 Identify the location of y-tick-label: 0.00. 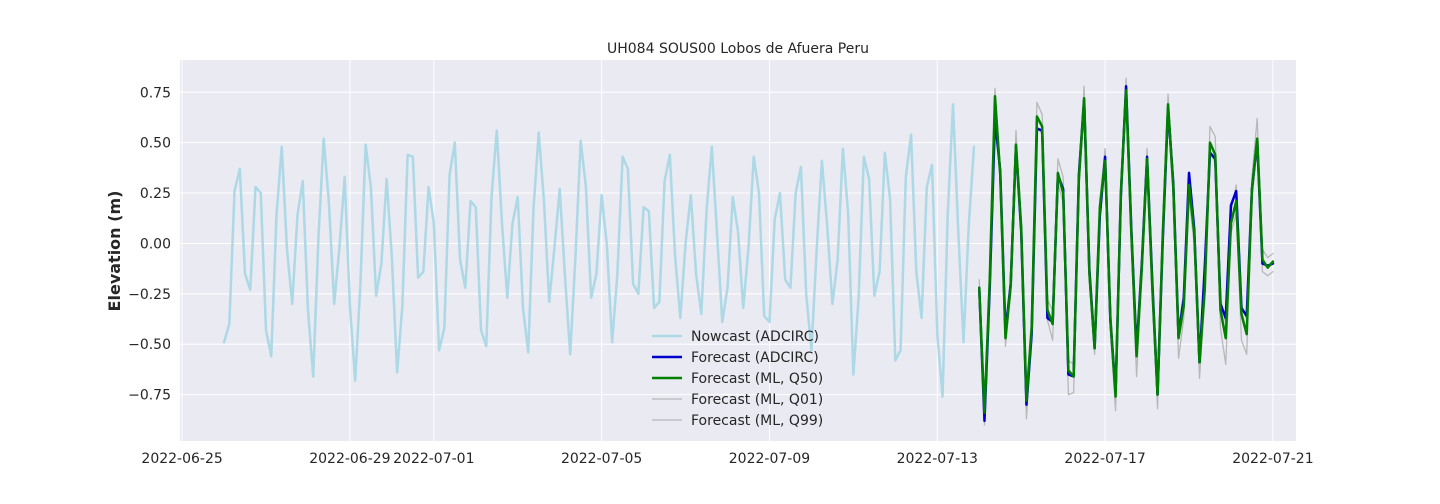
(155, 244).